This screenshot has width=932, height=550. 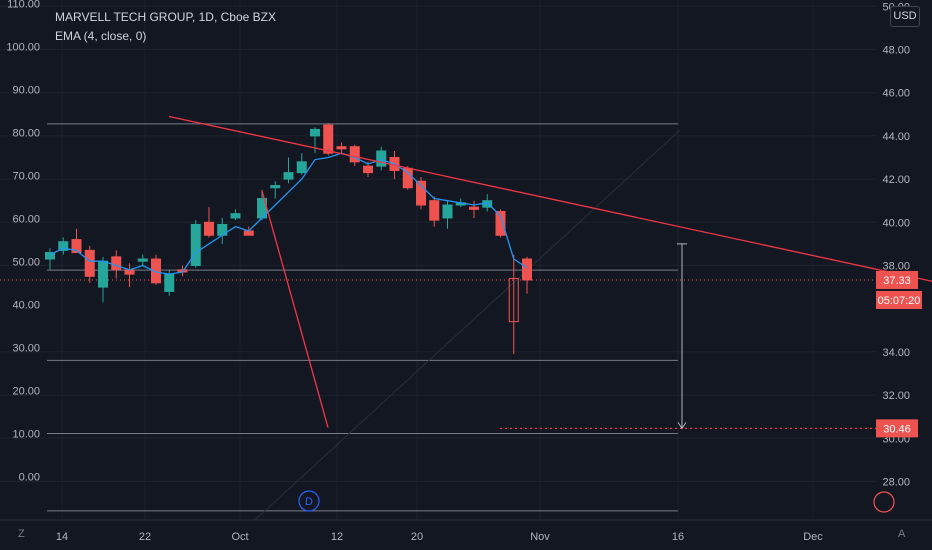 What do you see at coordinates (145, 537) in the screenshot?
I see `x-axis-label: 22` at bounding box center [145, 537].